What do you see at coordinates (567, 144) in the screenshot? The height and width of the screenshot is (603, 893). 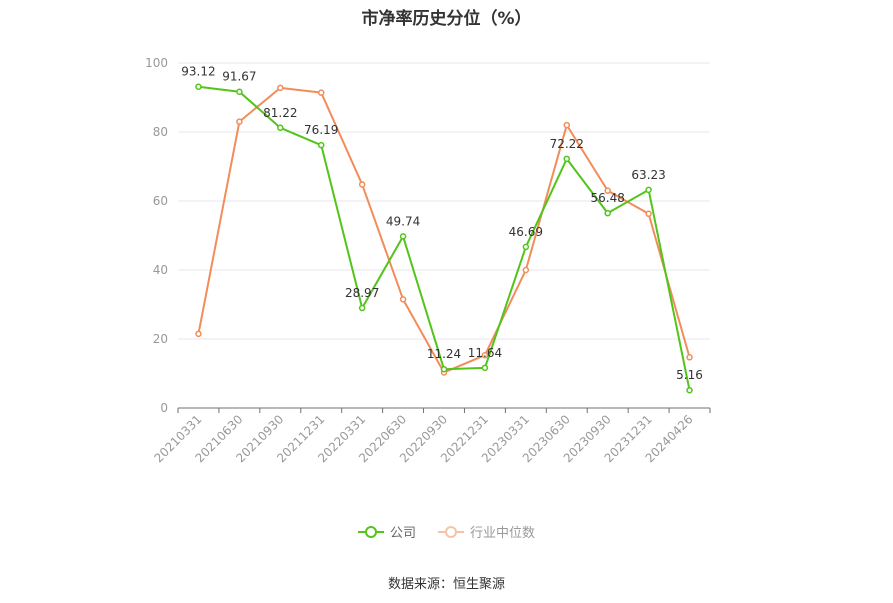 I see `company-data-label: 72.22` at bounding box center [567, 144].